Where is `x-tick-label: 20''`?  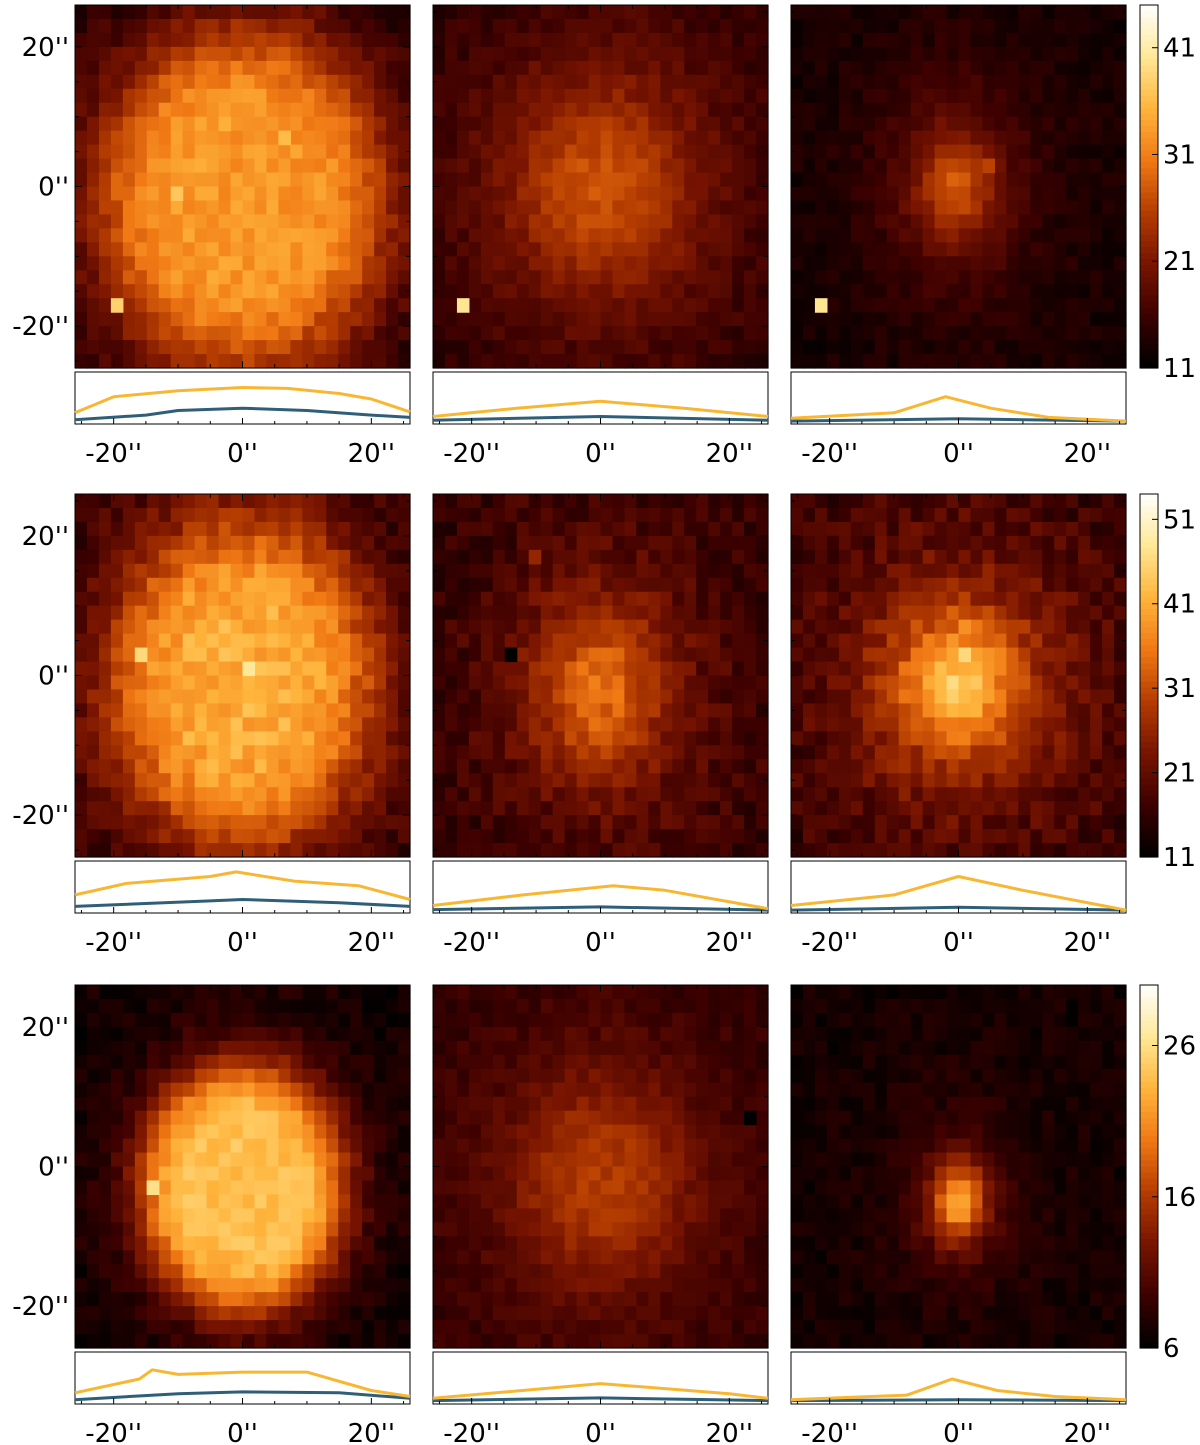 x-tick-label: 20'' is located at coordinates (1087, 454).